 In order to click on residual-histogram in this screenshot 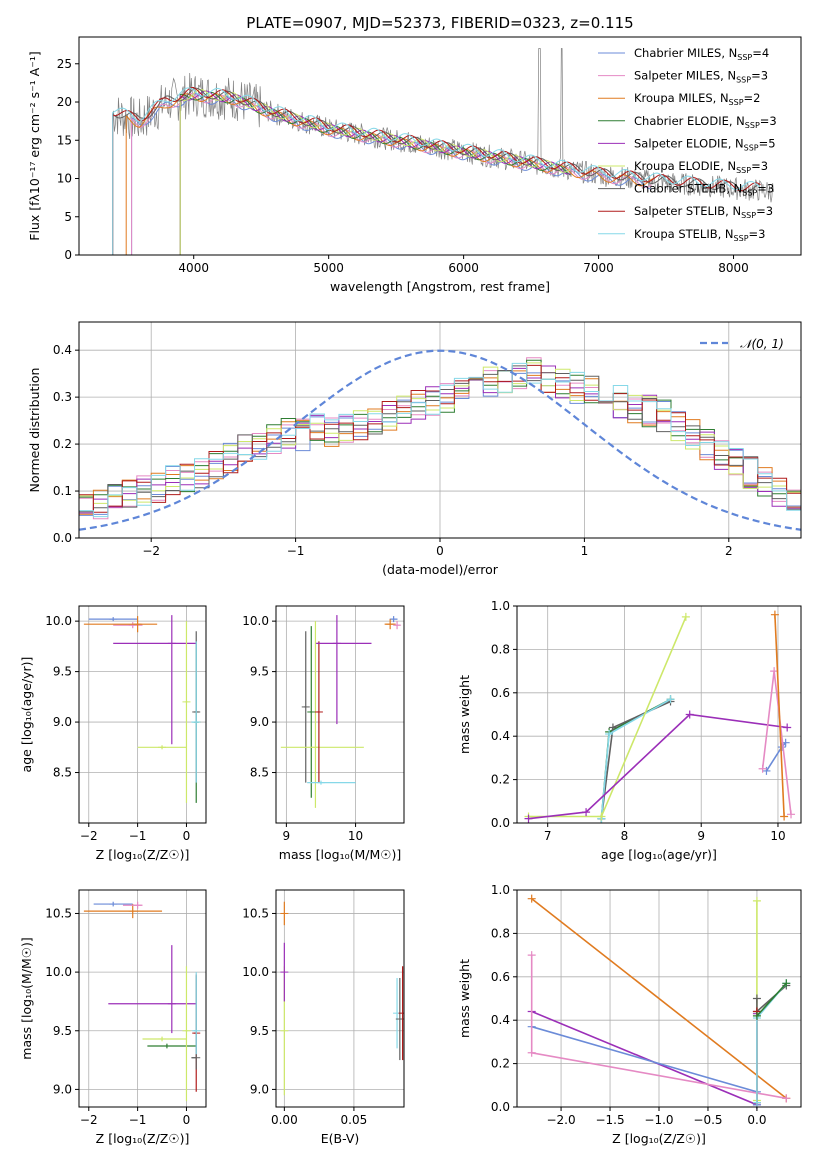, I will do `click(440, 440)`.